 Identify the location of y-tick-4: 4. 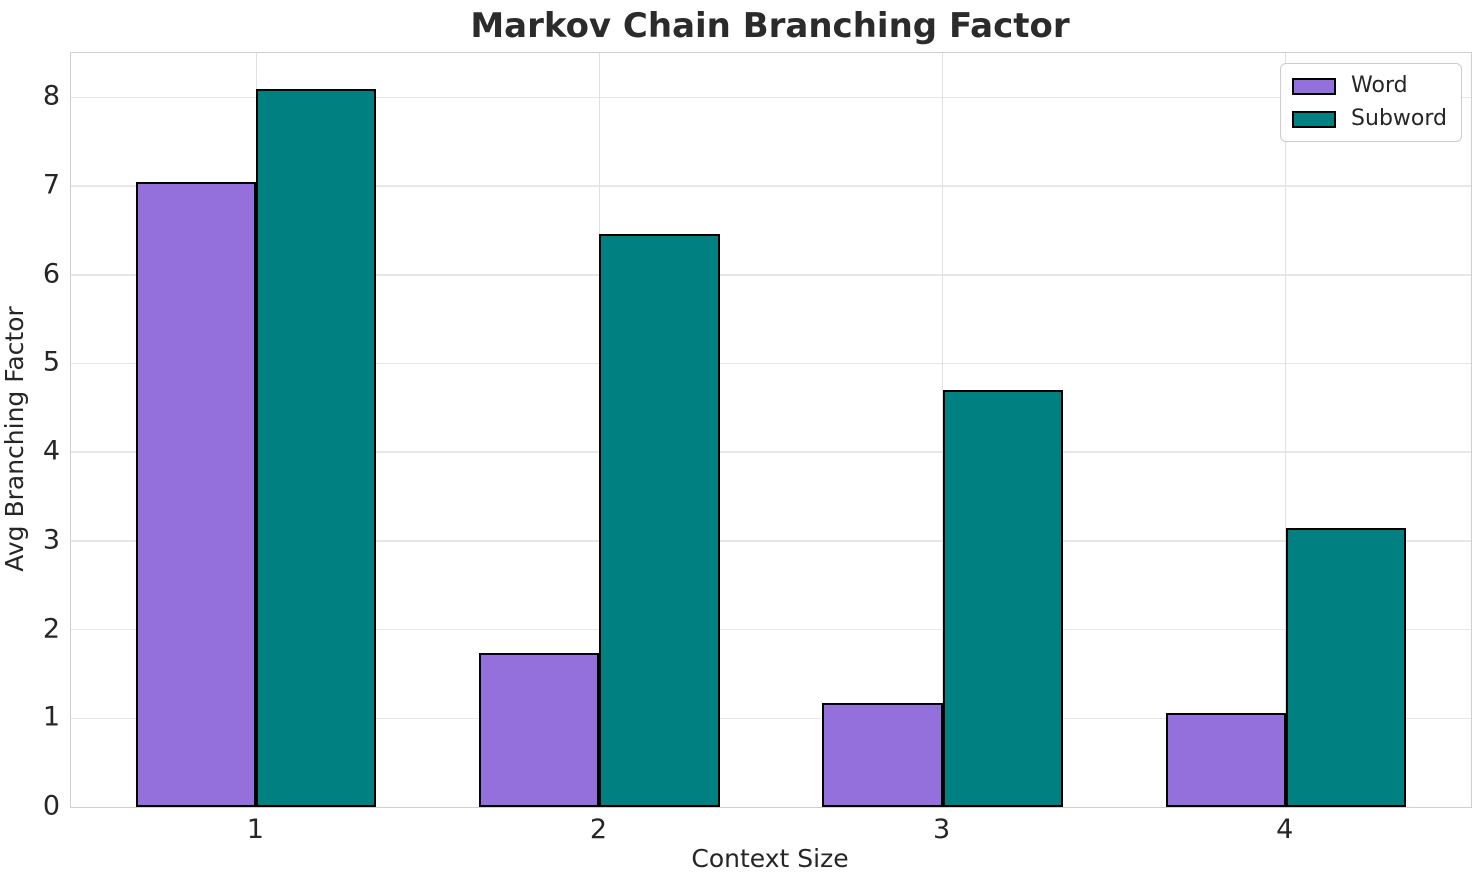
(51, 451).